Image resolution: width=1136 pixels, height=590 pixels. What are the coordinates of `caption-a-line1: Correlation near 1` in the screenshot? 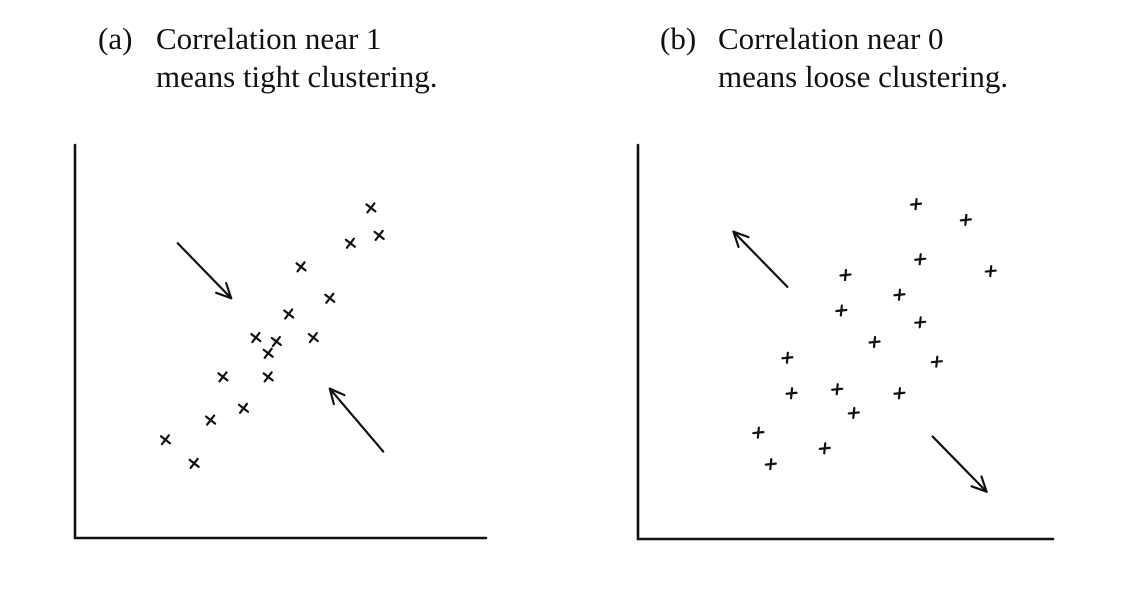 It's located at (269, 38).